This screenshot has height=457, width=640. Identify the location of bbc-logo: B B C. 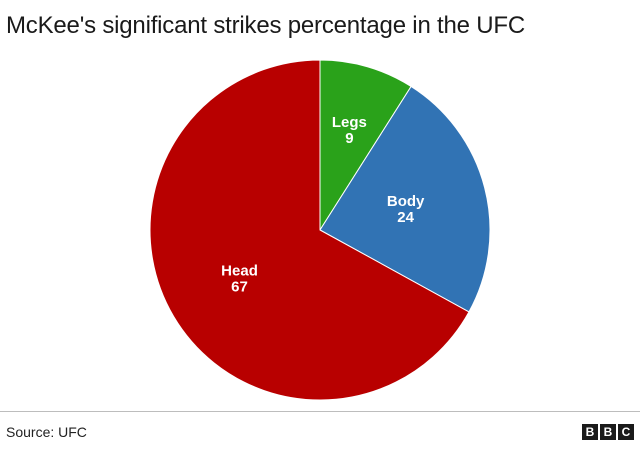
(608, 432).